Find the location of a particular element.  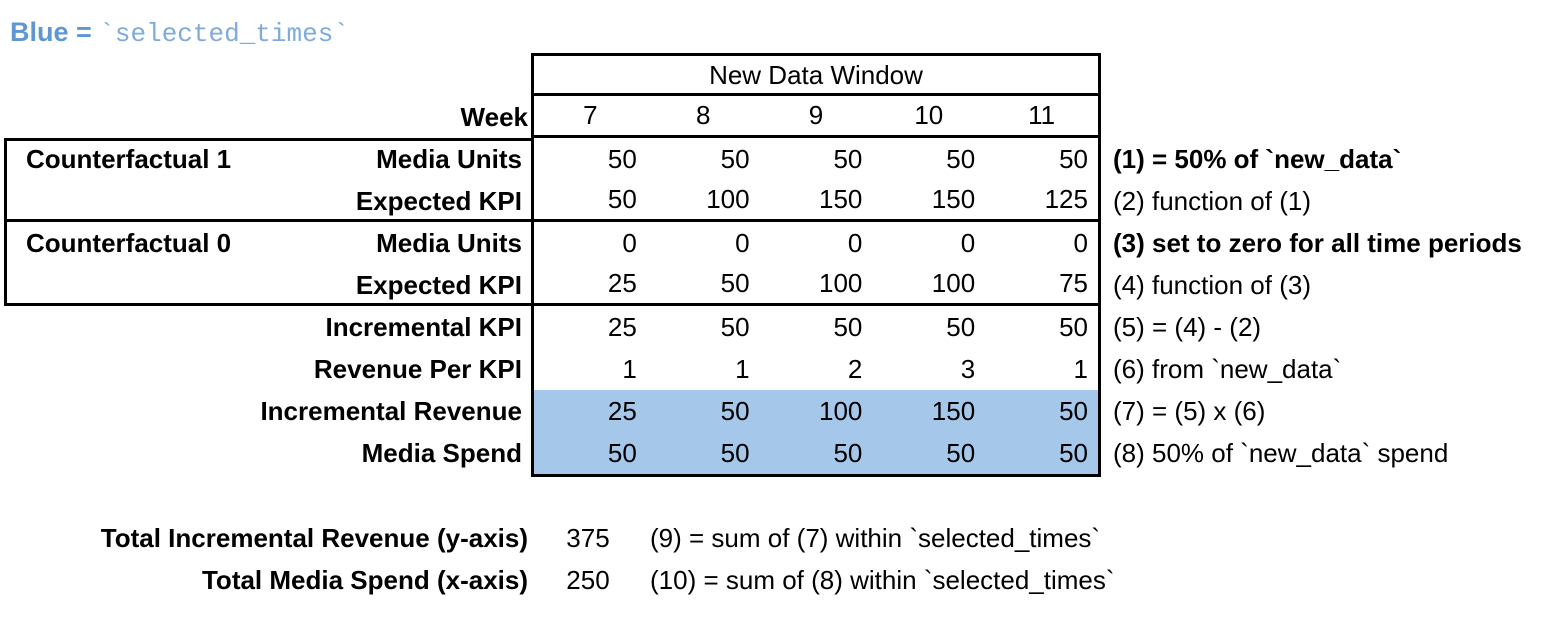

annotation-5: (5) = (4) - (2) is located at coordinates (1187, 327).